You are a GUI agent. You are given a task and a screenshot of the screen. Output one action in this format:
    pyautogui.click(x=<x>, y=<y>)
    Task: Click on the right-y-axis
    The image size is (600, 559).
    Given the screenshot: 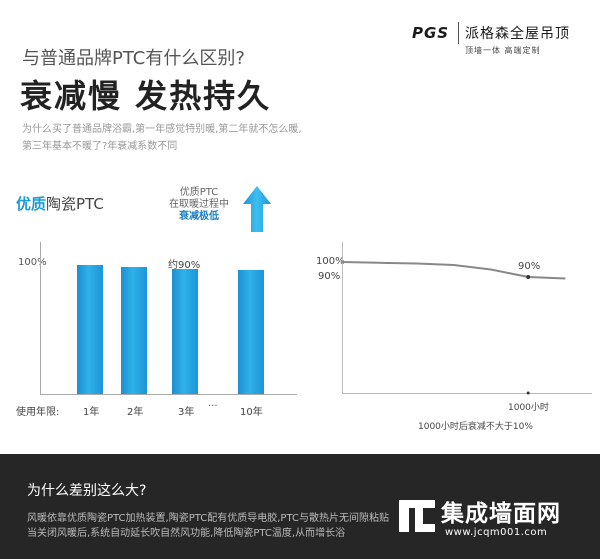 What is the action you would take?
    pyautogui.click(x=342, y=317)
    